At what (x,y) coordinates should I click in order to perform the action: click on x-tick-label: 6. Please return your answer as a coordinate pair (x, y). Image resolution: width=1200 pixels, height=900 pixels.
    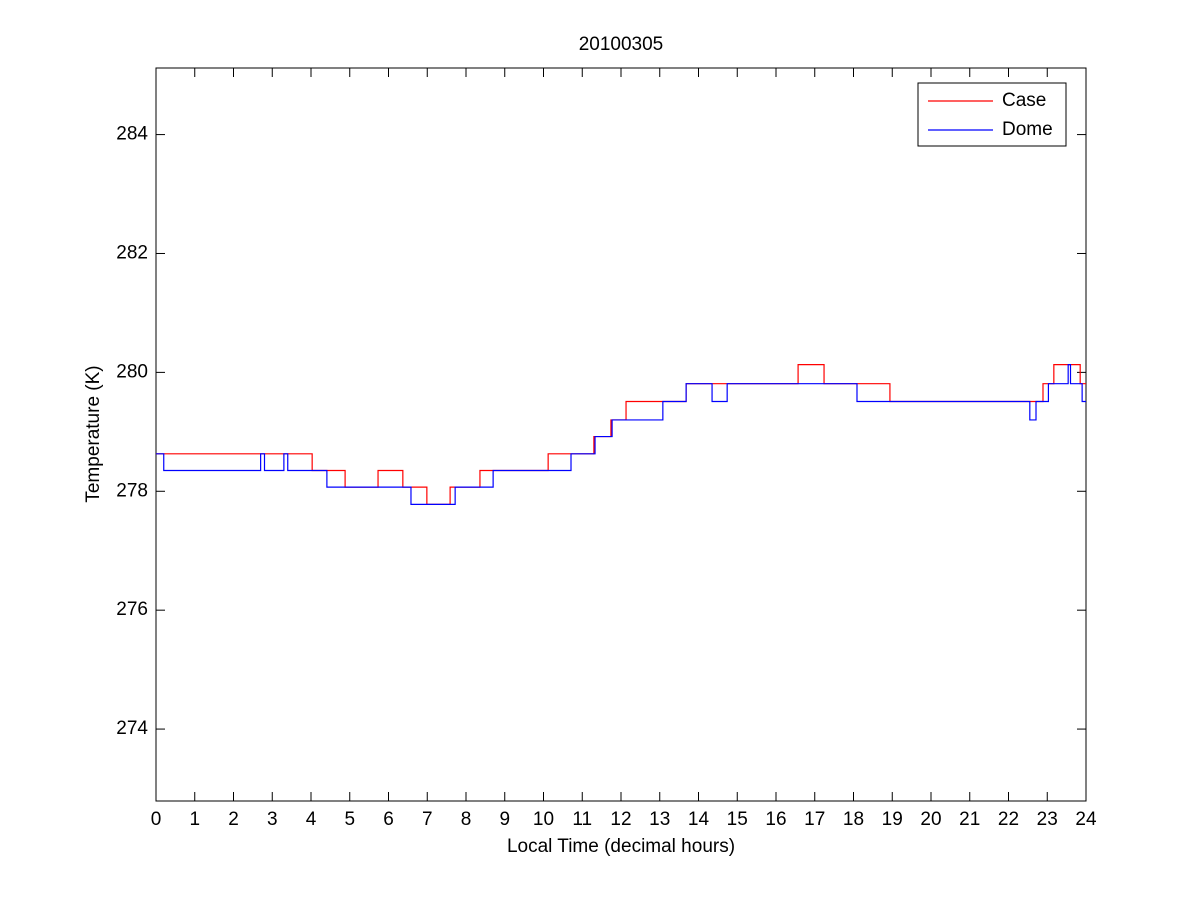
    Looking at the image, I should click on (388, 819).